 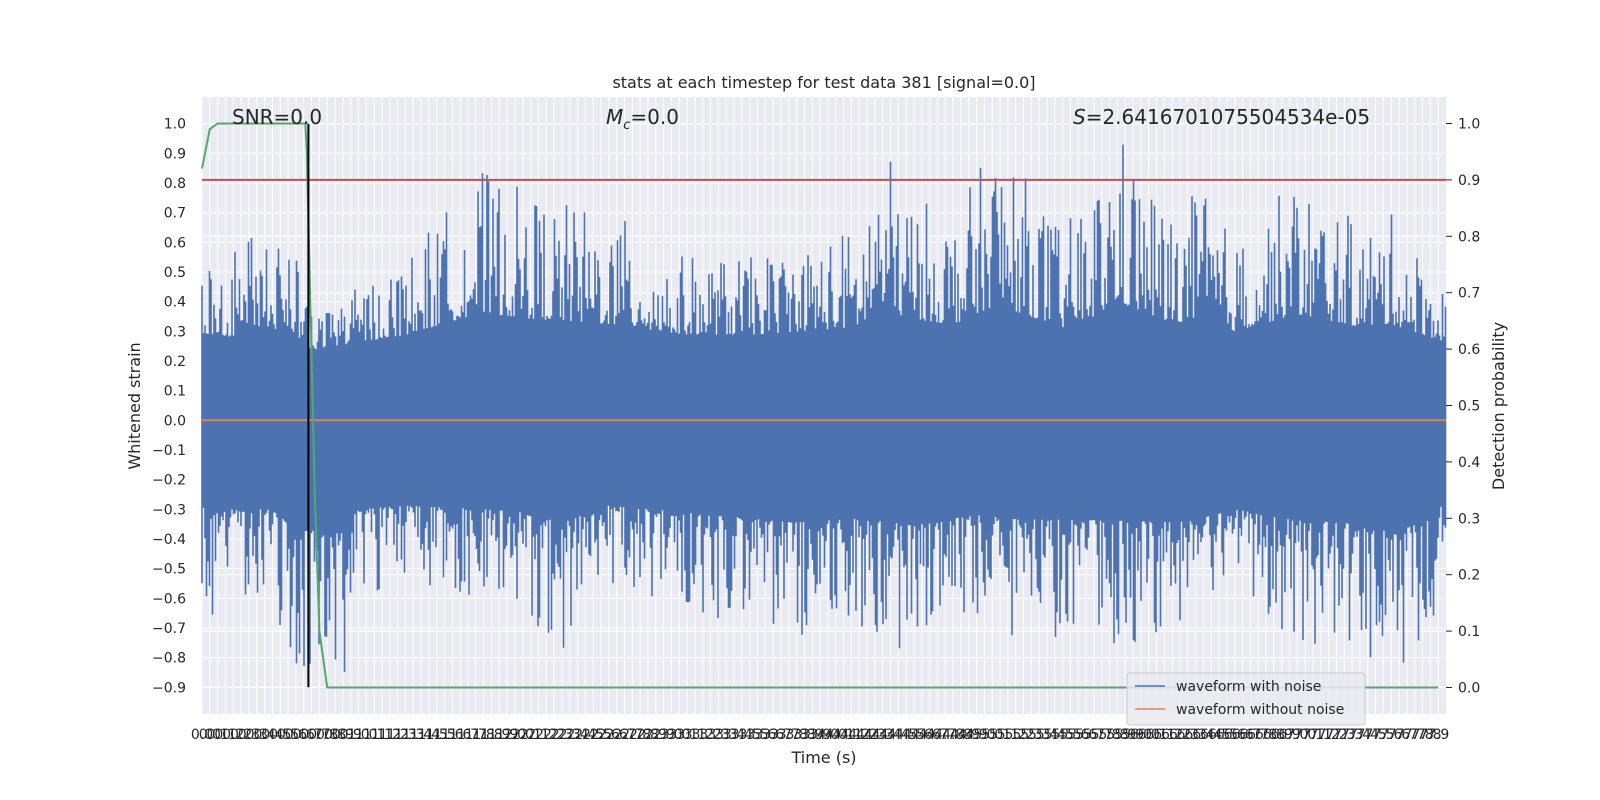 What do you see at coordinates (1469, 181) in the screenshot?
I see `y2-tick-label: 0.9` at bounding box center [1469, 181].